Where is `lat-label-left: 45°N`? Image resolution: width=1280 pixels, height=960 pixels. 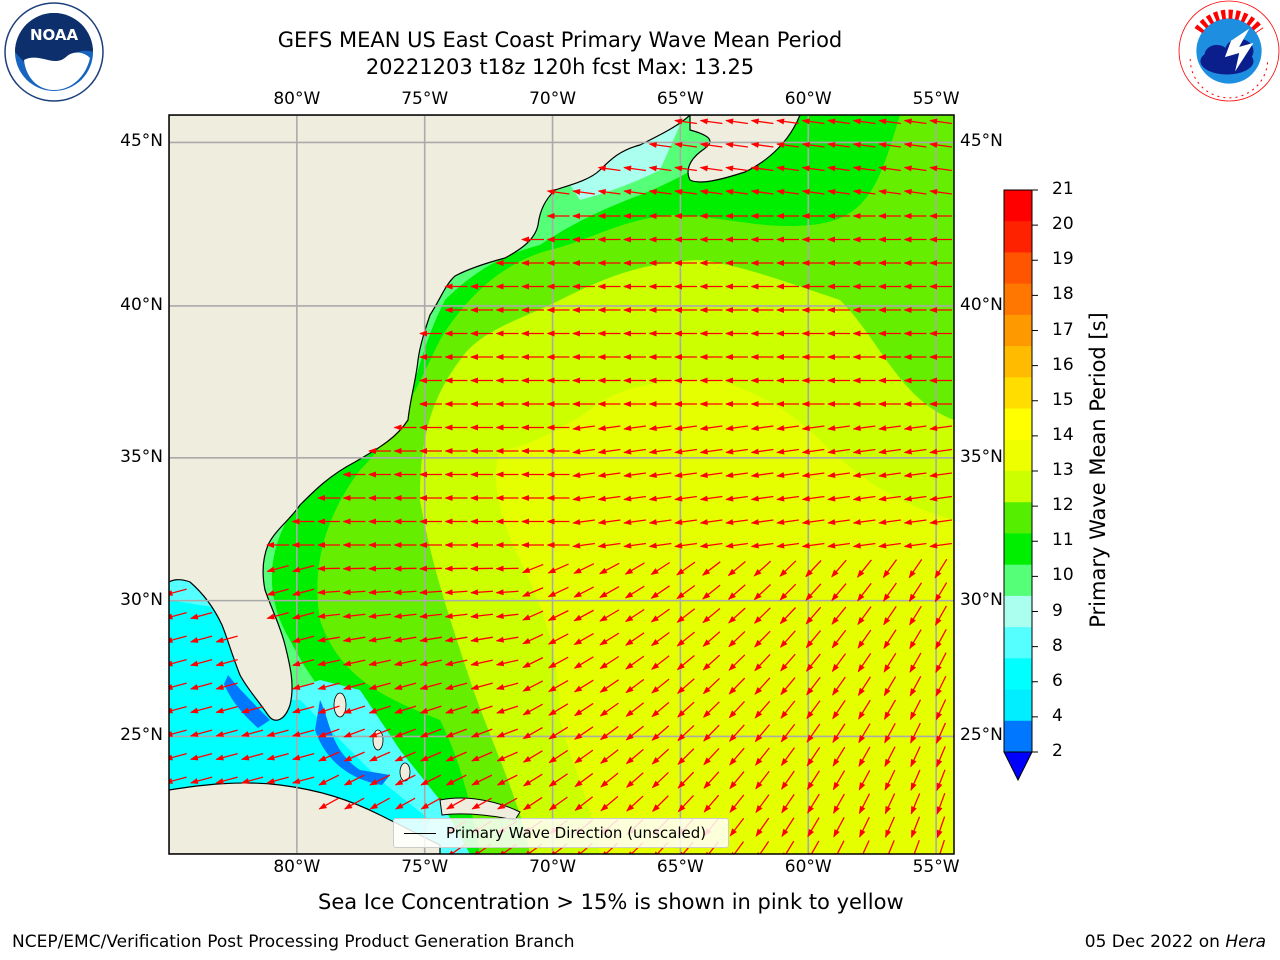
lat-label-left: 45°N is located at coordinates (141, 141).